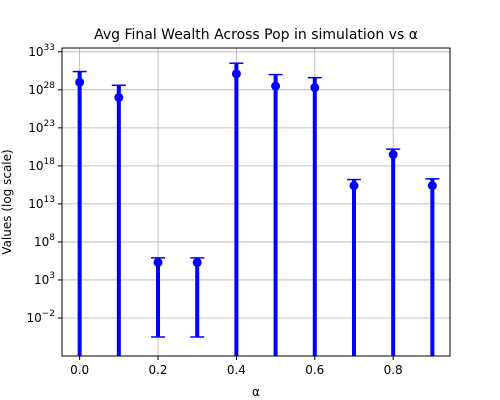 This screenshot has width=500, height=400. What do you see at coordinates (236, 370) in the screenshot?
I see `x-tick-label: 0.4` at bounding box center [236, 370].